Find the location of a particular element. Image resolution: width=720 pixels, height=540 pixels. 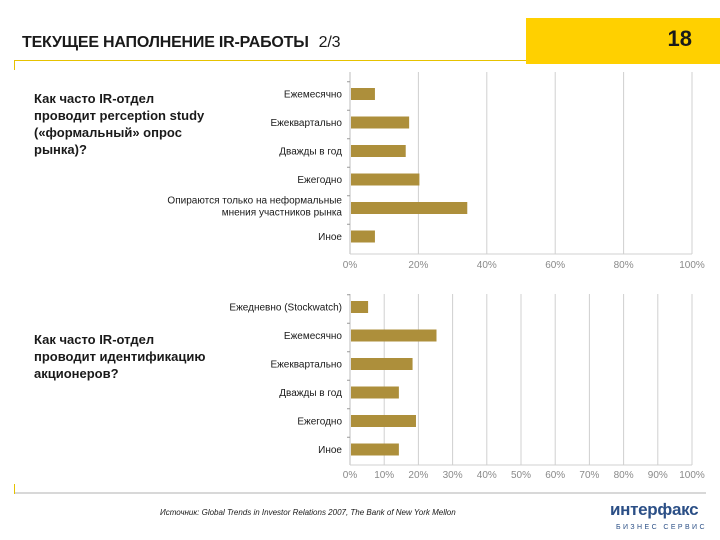

header-rule is located at coordinates (270, 60).